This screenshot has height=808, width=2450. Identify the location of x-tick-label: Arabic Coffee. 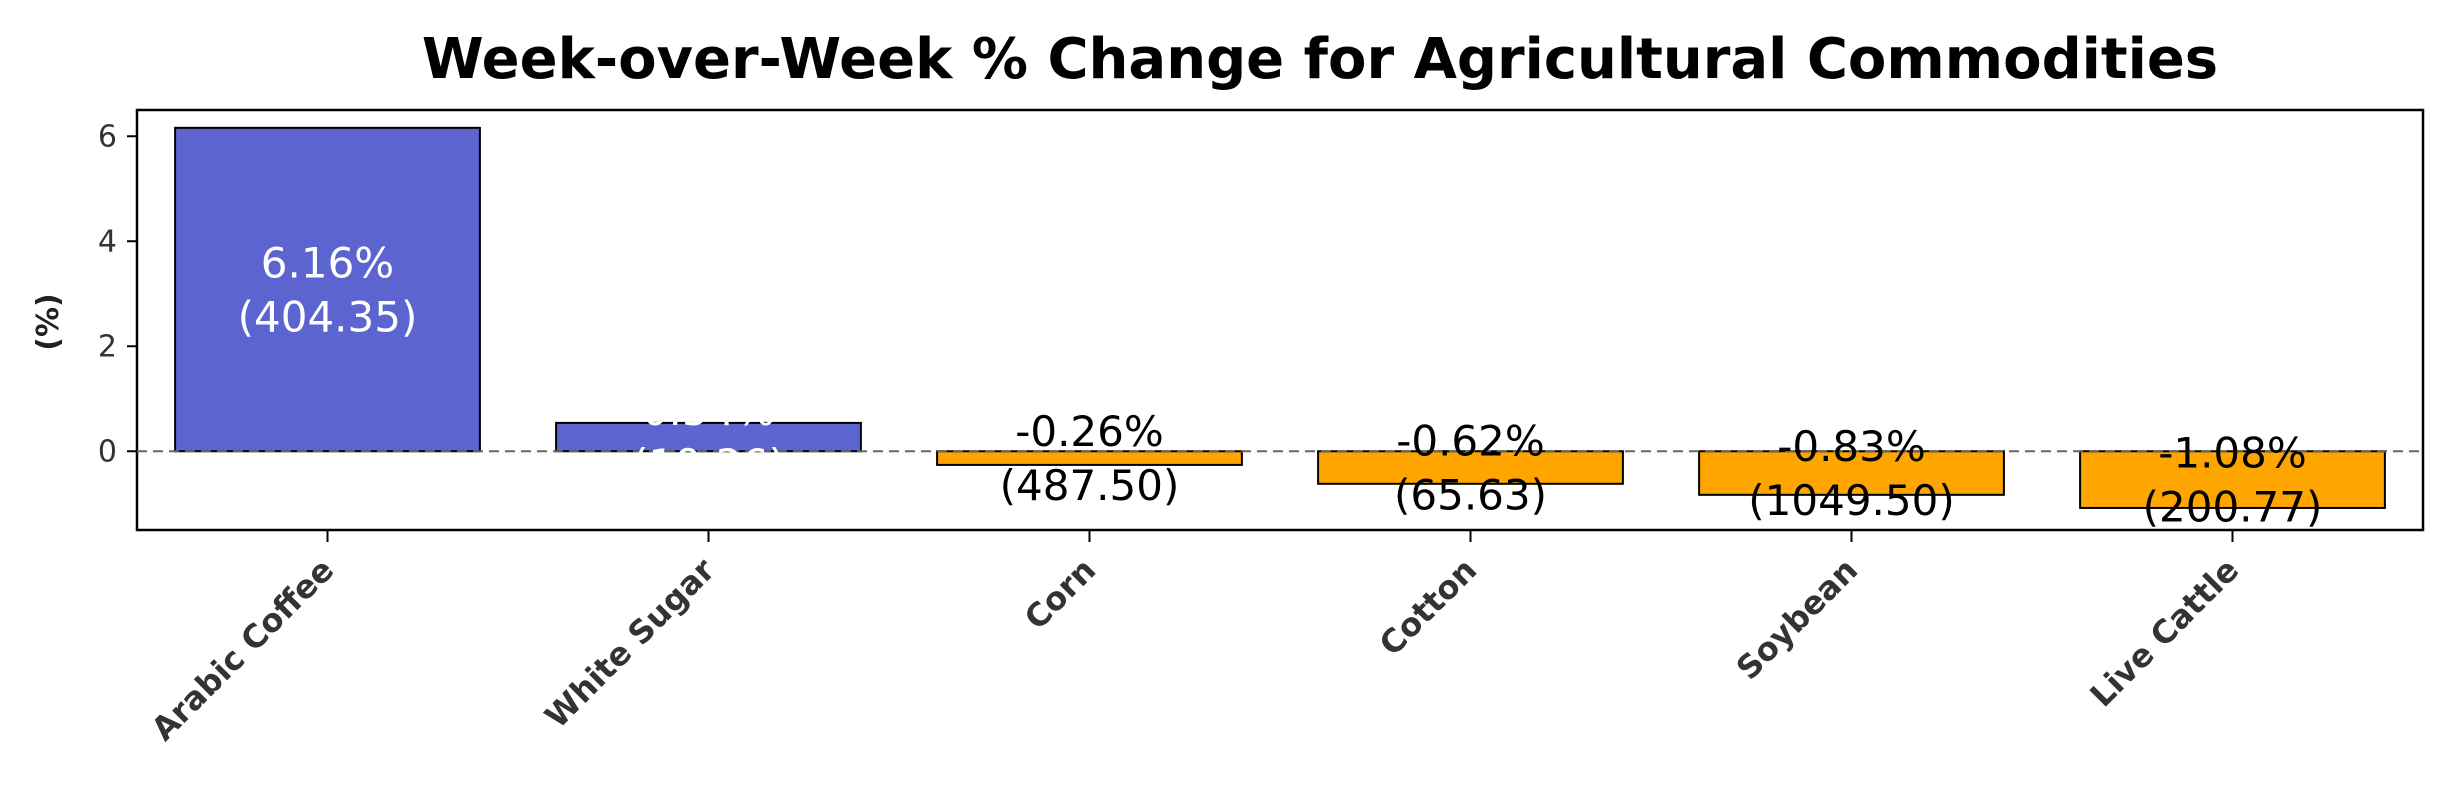
(242, 649).